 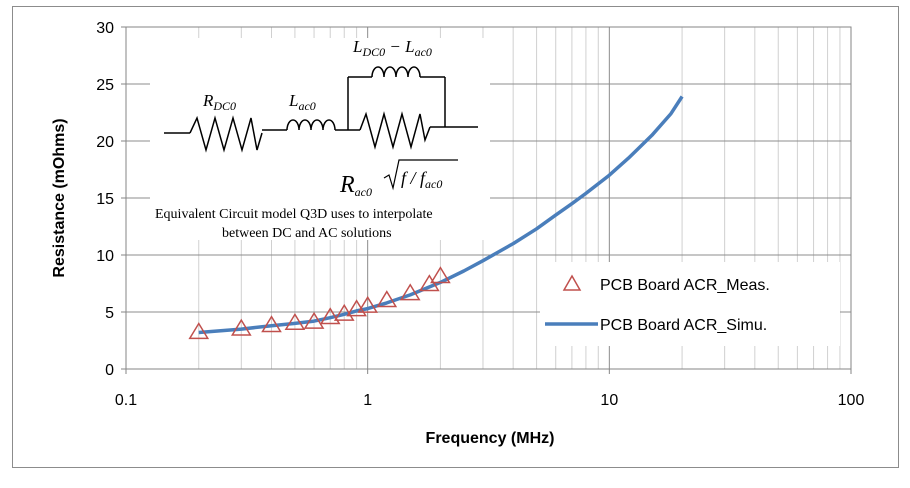 I want to click on x-tick-label: 0.1, so click(x=126, y=400).